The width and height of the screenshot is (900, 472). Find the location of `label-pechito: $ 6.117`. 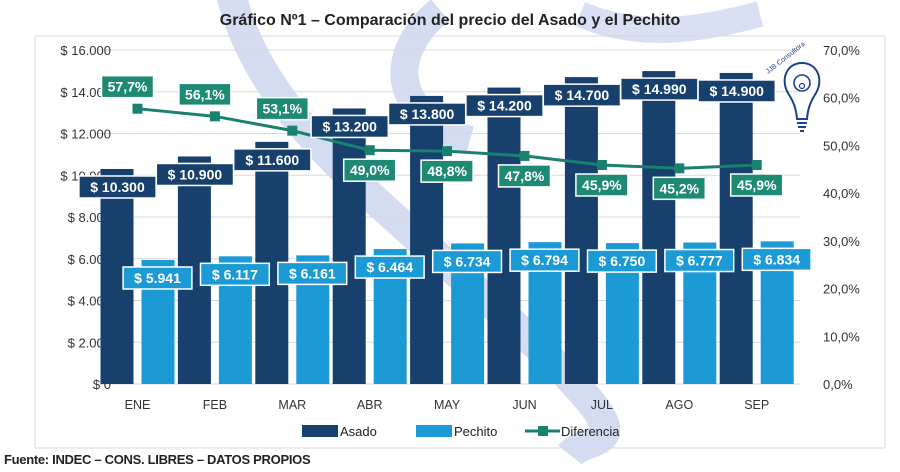

label-pechito: $ 6.117 is located at coordinates (235, 274).